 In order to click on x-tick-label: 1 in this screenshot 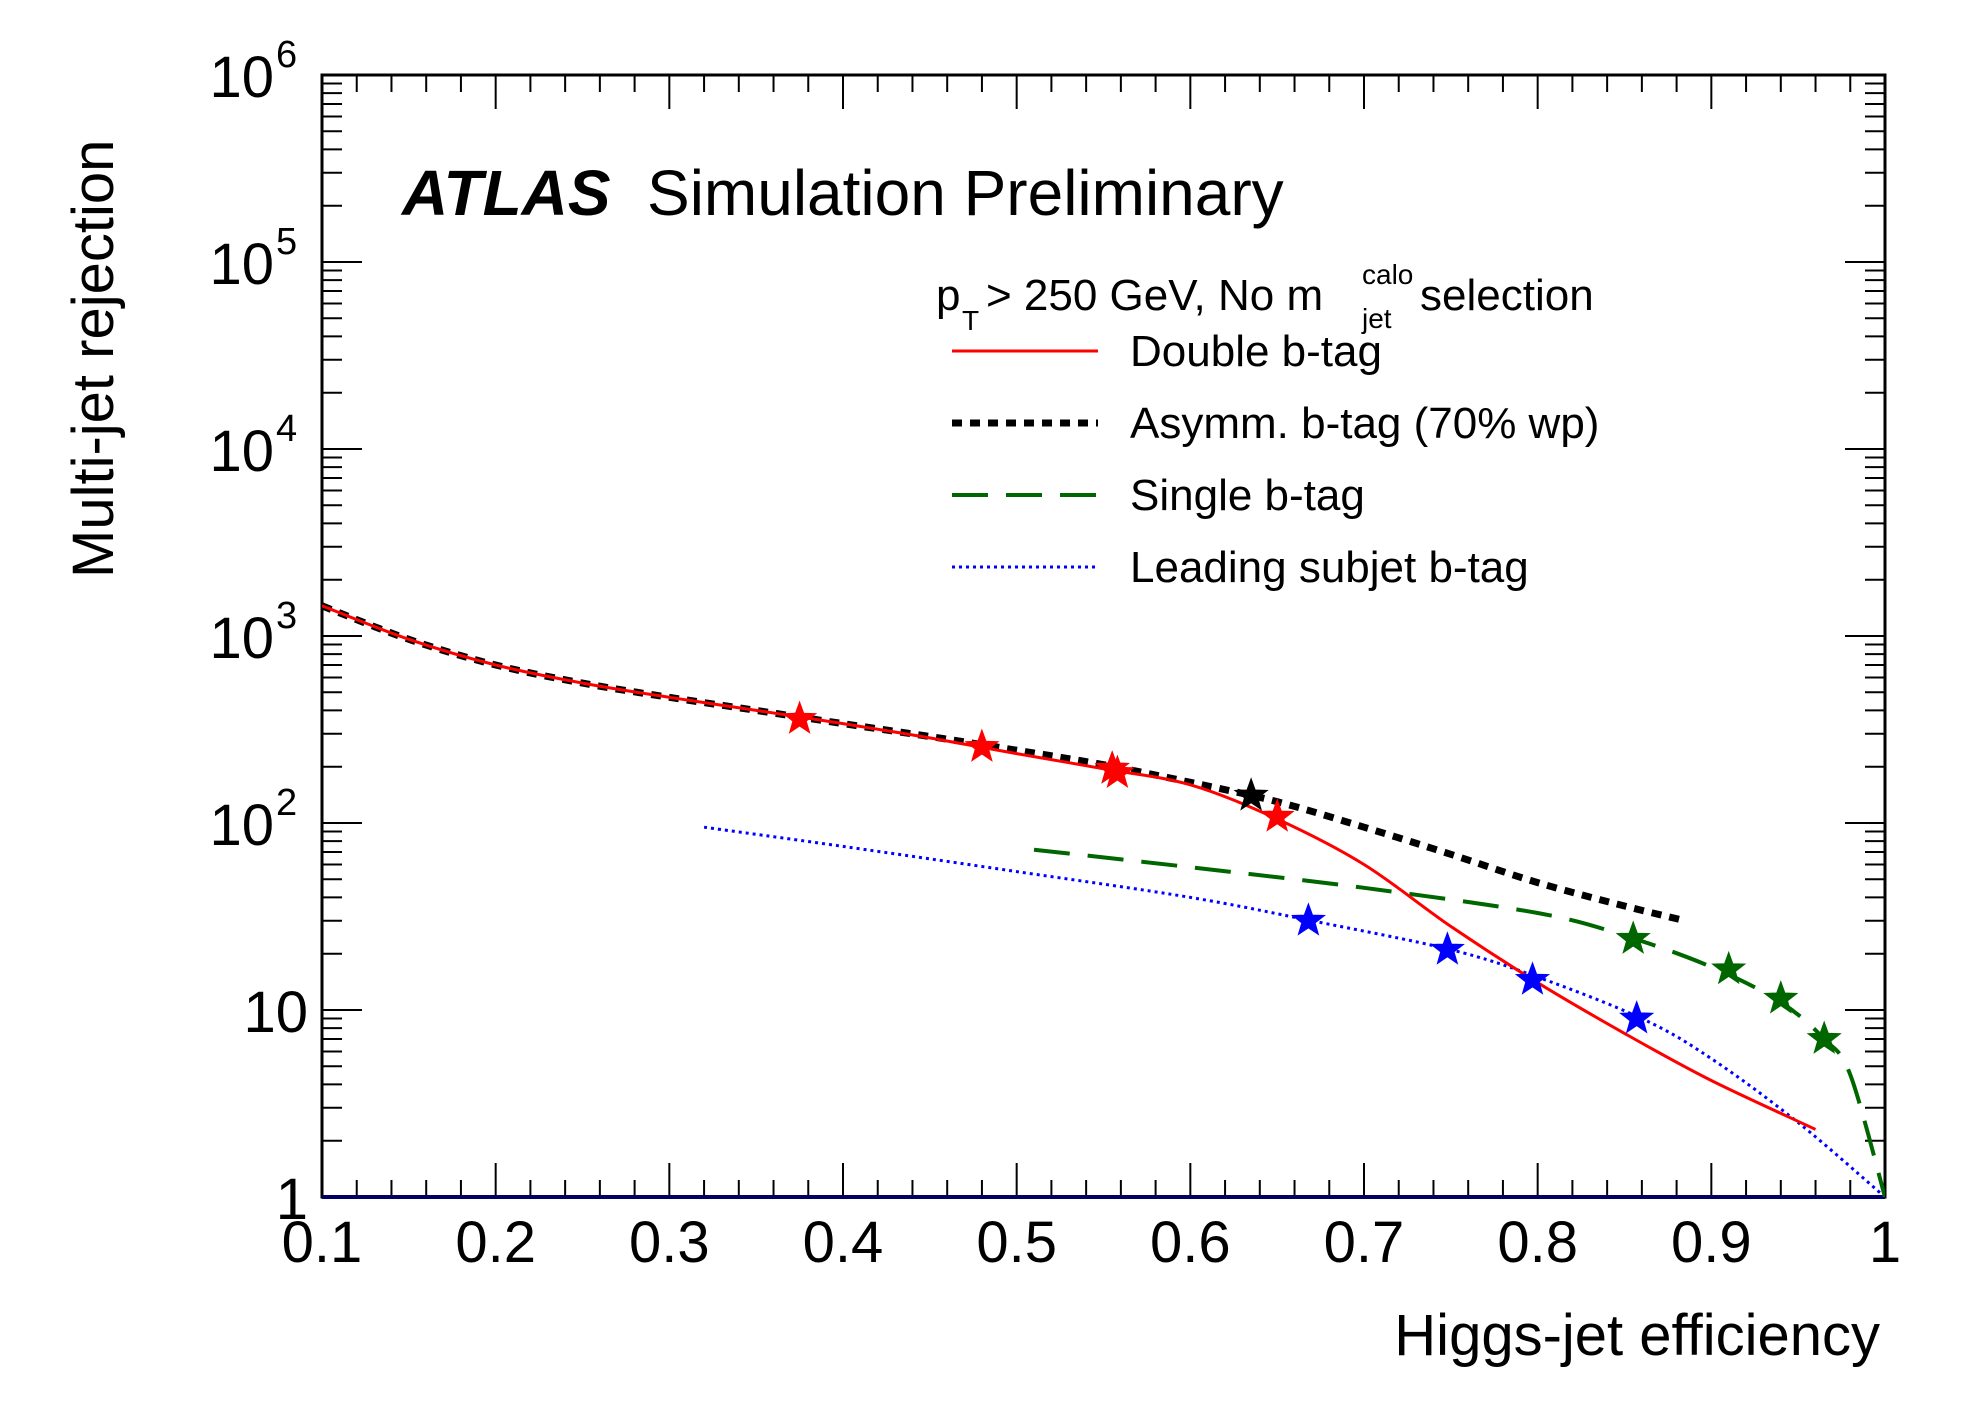, I will do `click(1885, 1242)`.